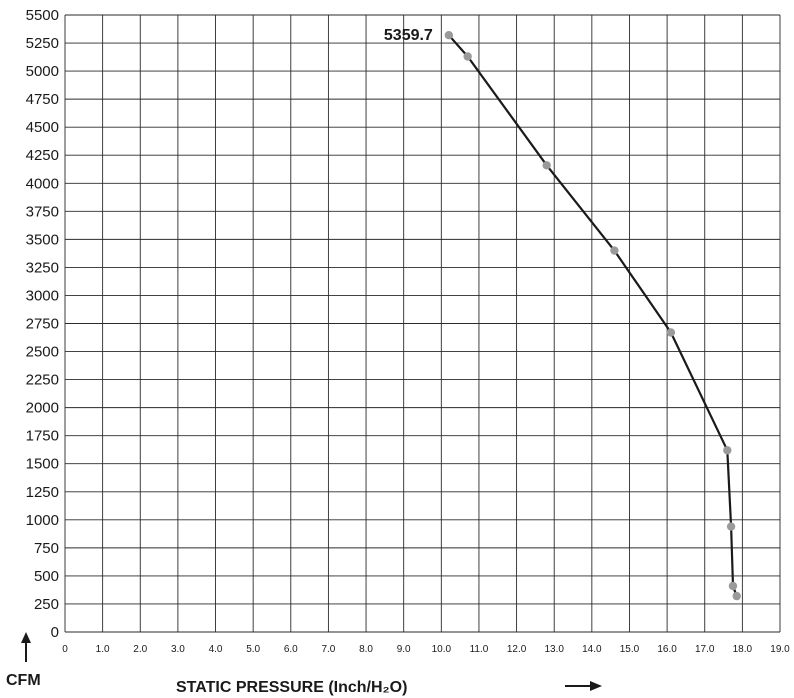  Describe the element at coordinates (291, 687) in the screenshot. I see `x-axis-title: STATIC PRESSURE (Inch/H₂O)` at that location.